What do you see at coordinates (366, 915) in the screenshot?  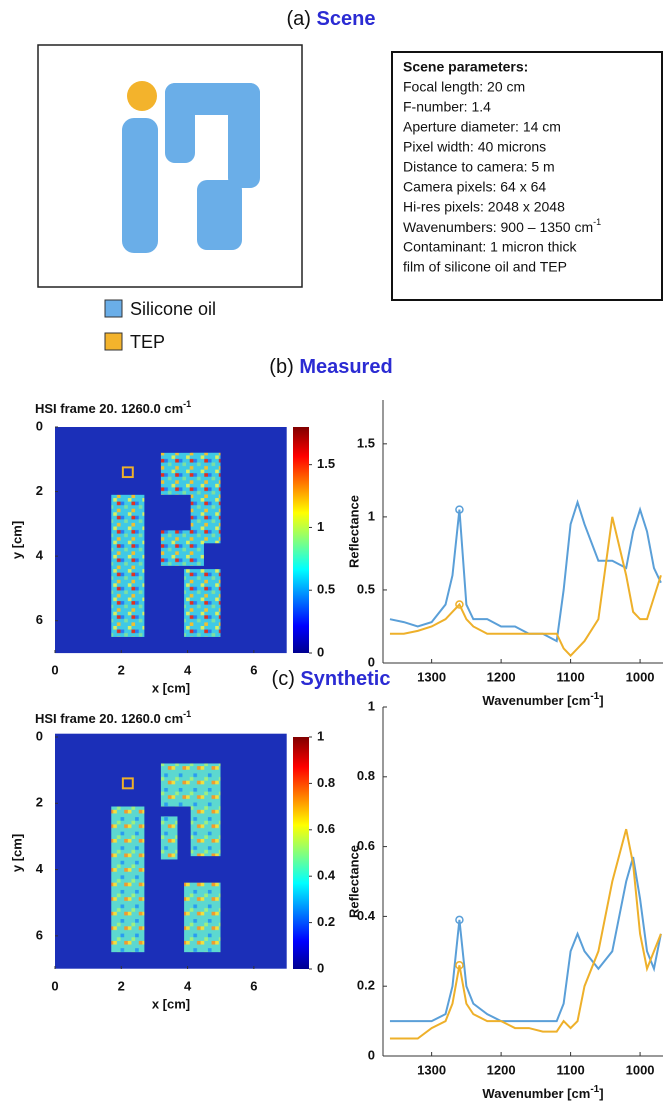 I see `y-tick-label: 0.4` at bounding box center [366, 915].